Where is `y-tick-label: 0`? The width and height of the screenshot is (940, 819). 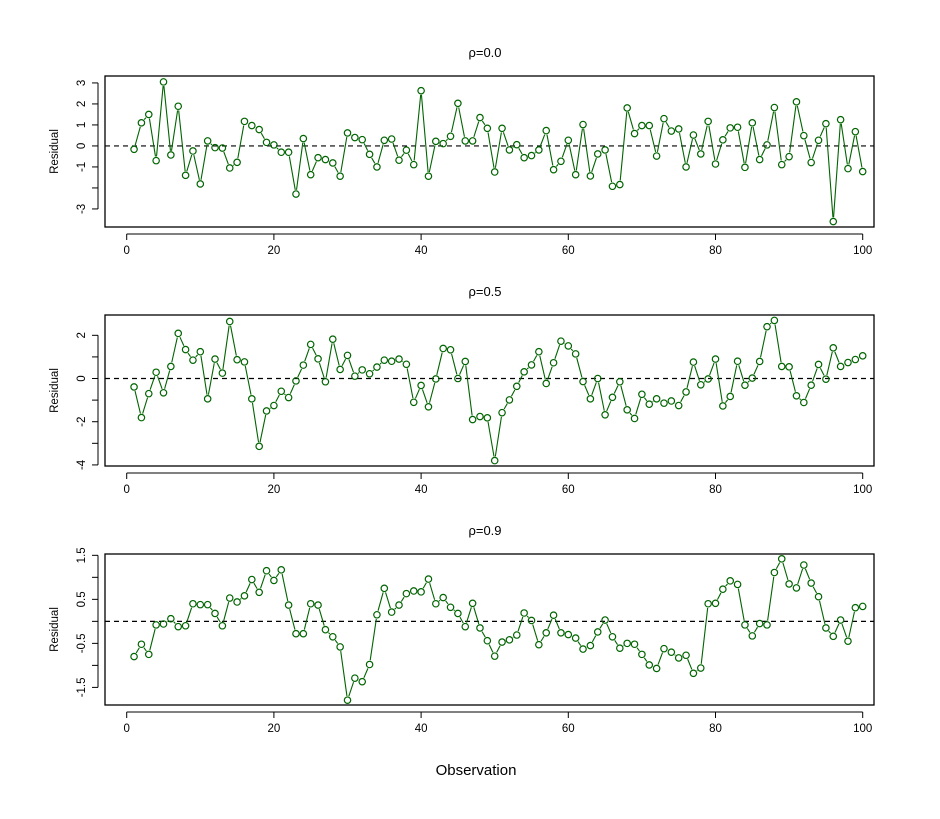
y-tick-label: 0 is located at coordinates (82, 378).